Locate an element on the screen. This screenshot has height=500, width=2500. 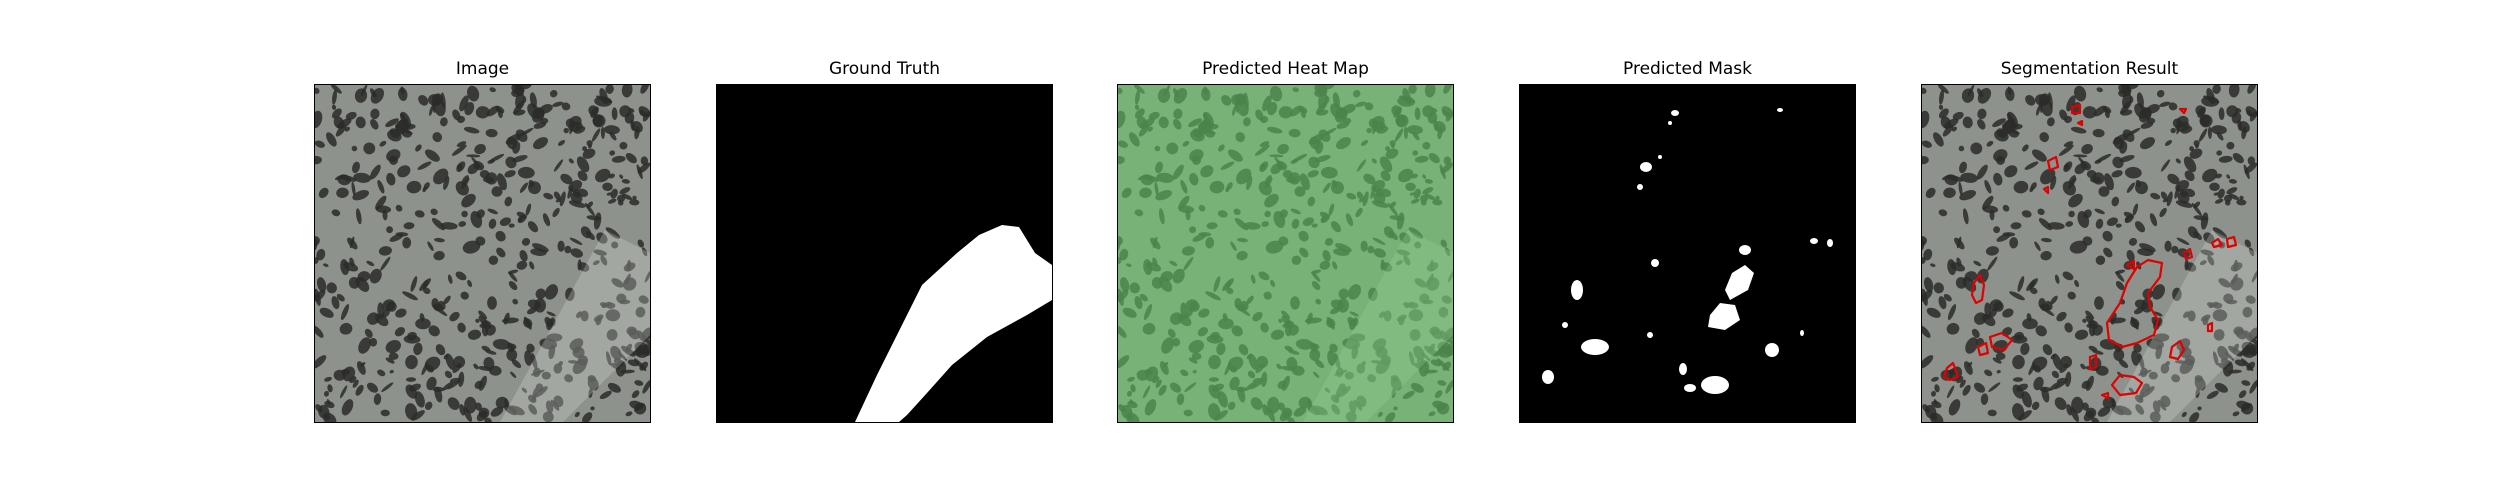
heat-map-frame is located at coordinates (1285, 253).